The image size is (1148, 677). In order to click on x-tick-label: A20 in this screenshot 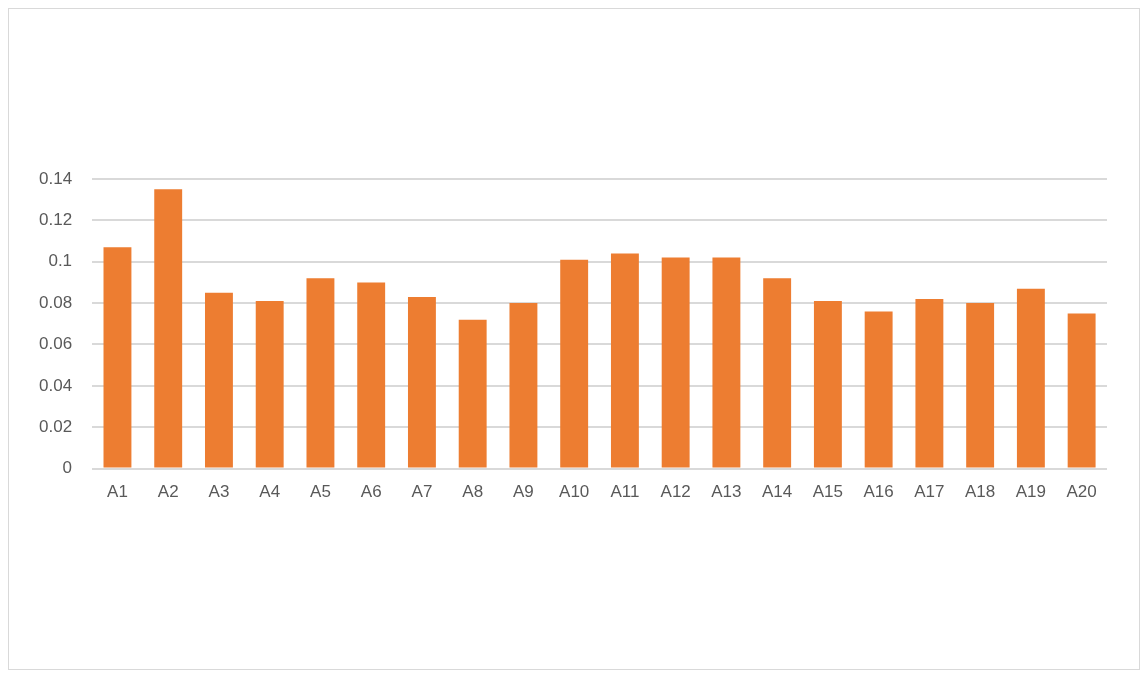, I will do `click(1081, 492)`.